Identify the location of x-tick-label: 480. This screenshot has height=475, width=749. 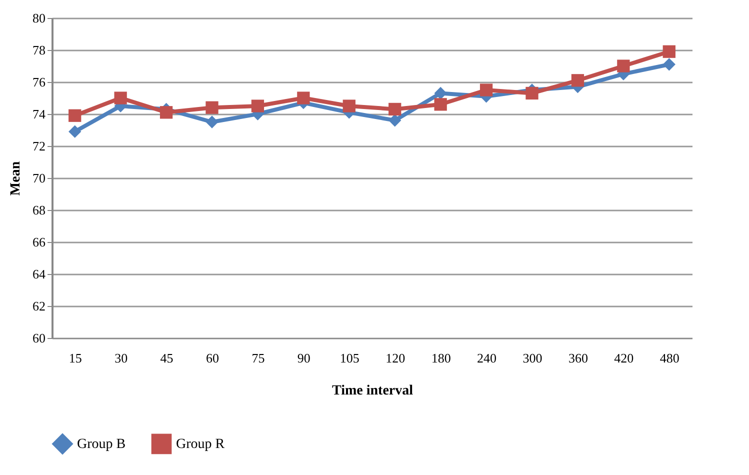
(670, 358).